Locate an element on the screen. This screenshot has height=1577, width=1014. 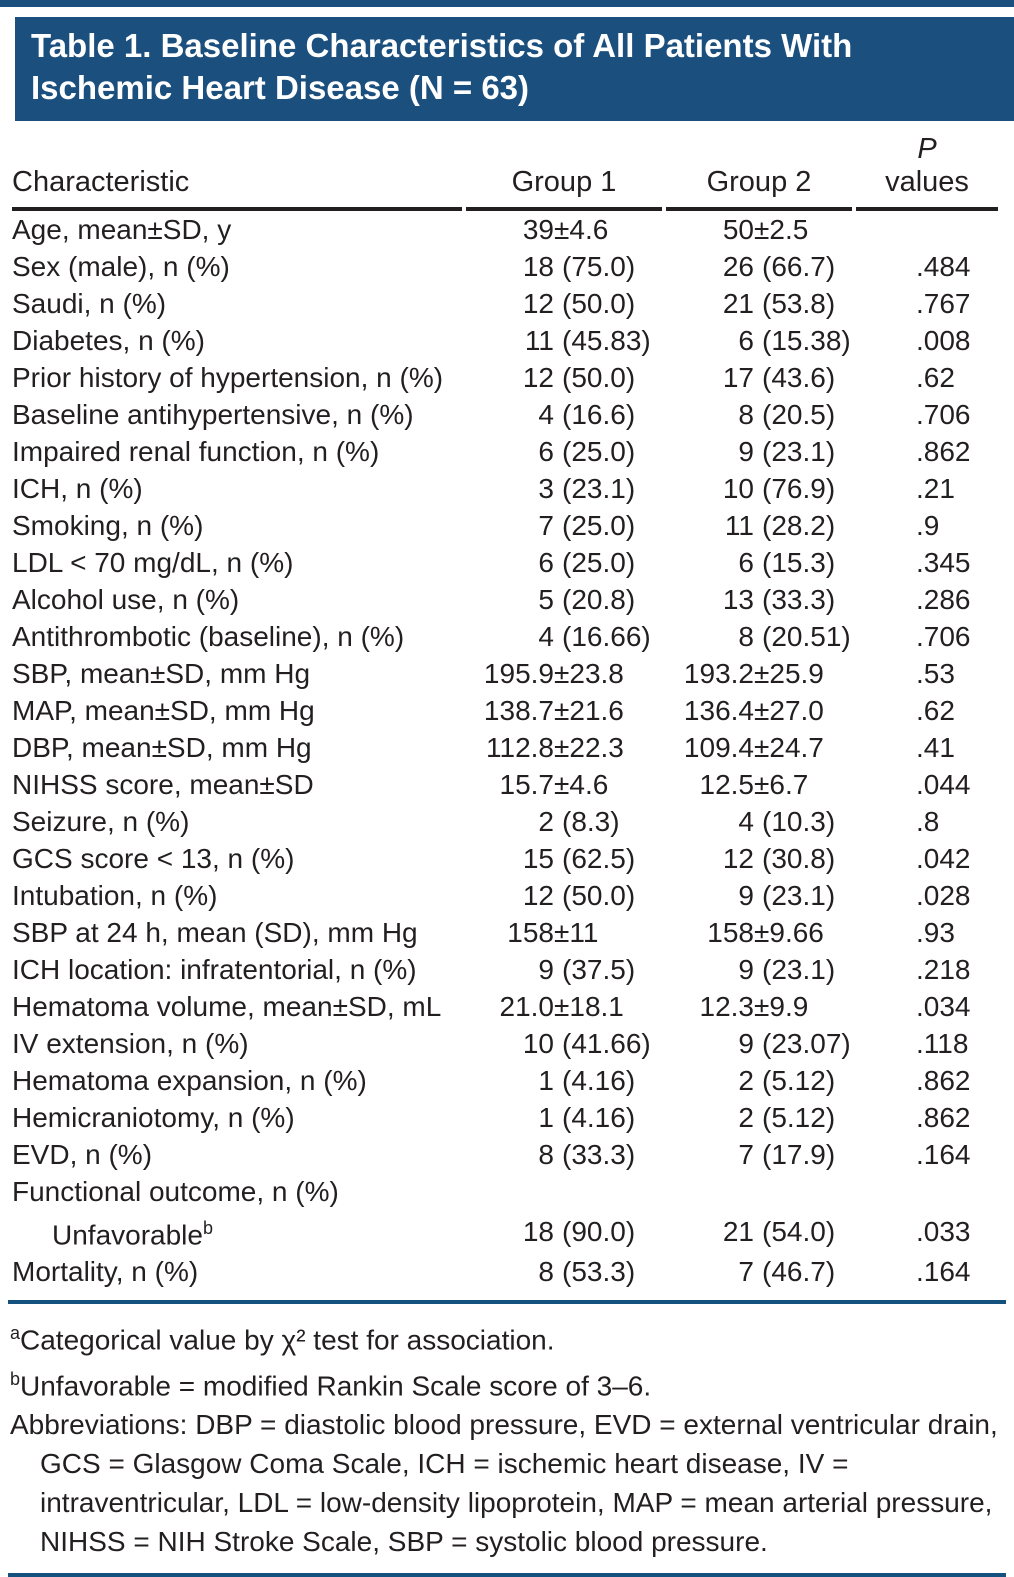
cell-group2: 7 (46.7) is located at coordinates (787, 1272).